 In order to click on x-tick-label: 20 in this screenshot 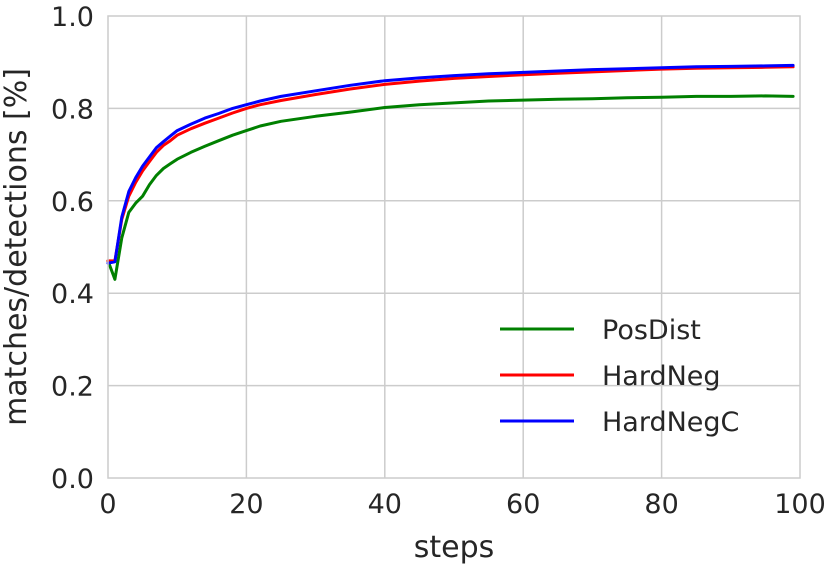, I will do `click(246, 504)`.